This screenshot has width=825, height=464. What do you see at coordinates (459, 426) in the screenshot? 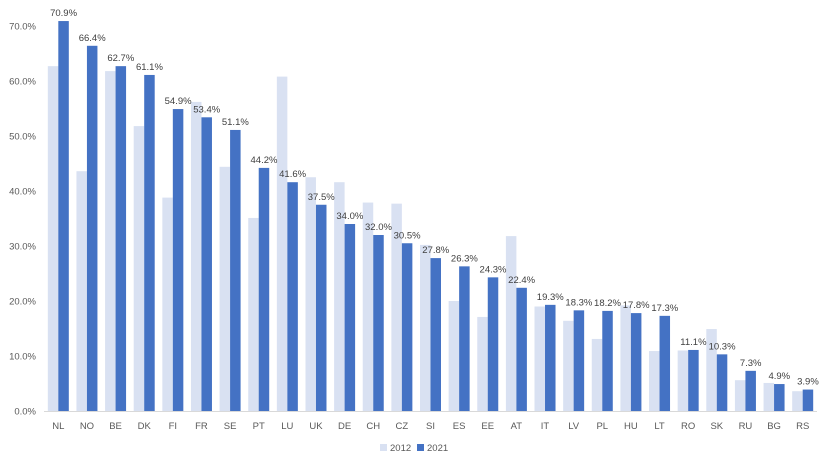
I see `x-tick-label: ES` at bounding box center [459, 426].